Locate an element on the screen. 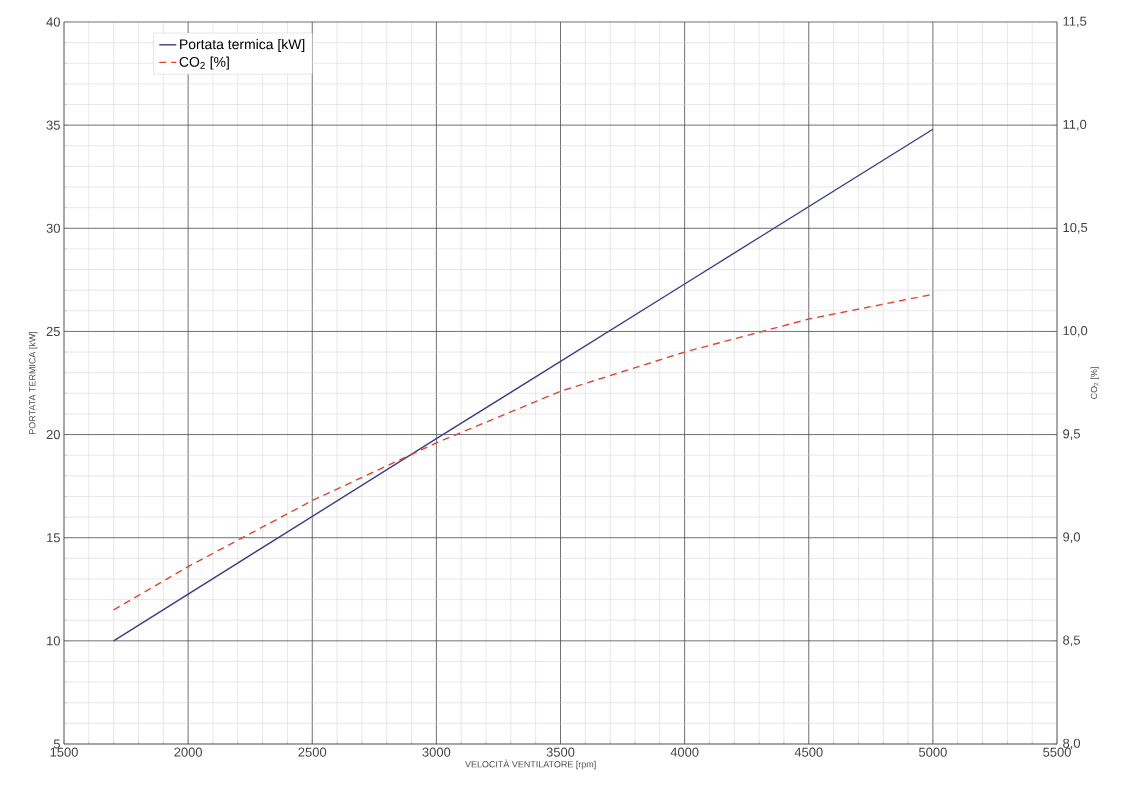  x-tick-label: 4500 is located at coordinates (808, 752).